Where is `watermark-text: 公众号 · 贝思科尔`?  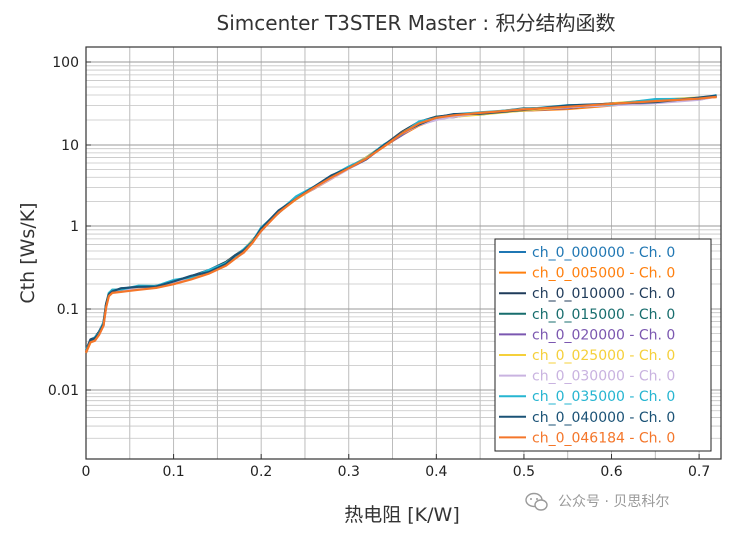
watermark-text: 公众号 · 贝思科尔 is located at coordinates (613, 502).